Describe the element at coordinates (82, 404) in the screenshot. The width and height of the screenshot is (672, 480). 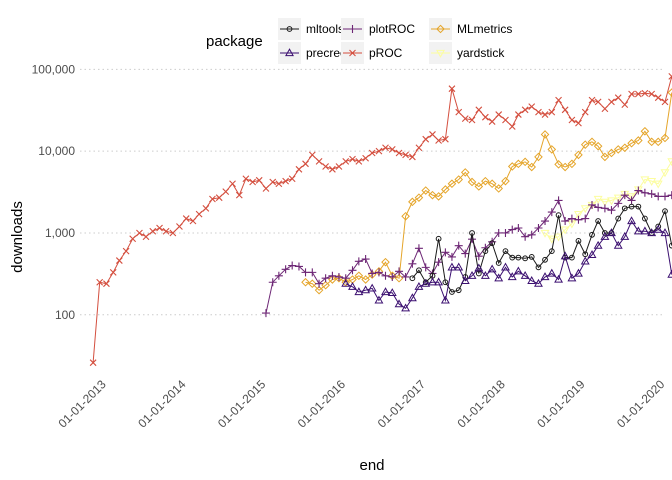
I see `x-tick-label: 01-01-2013` at that location.